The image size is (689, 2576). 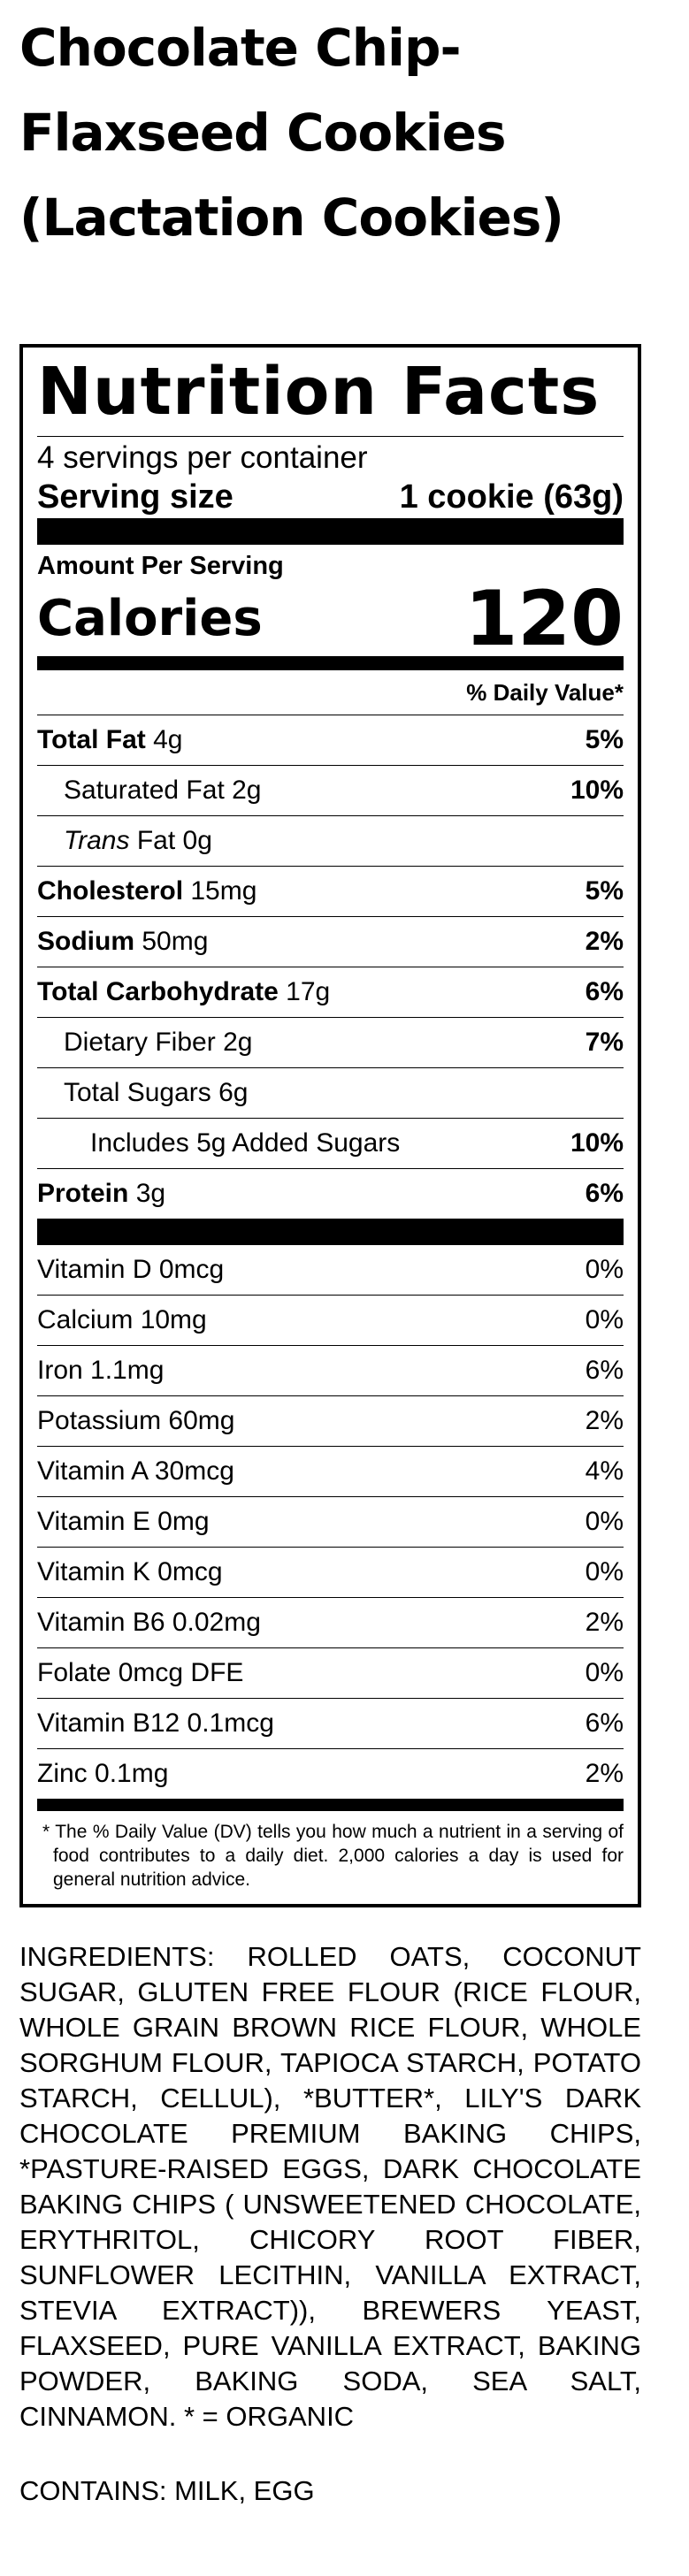 What do you see at coordinates (330, 1093) in the screenshot?
I see `nutrient-row-total-sugars: Total Sugars 6g` at bounding box center [330, 1093].